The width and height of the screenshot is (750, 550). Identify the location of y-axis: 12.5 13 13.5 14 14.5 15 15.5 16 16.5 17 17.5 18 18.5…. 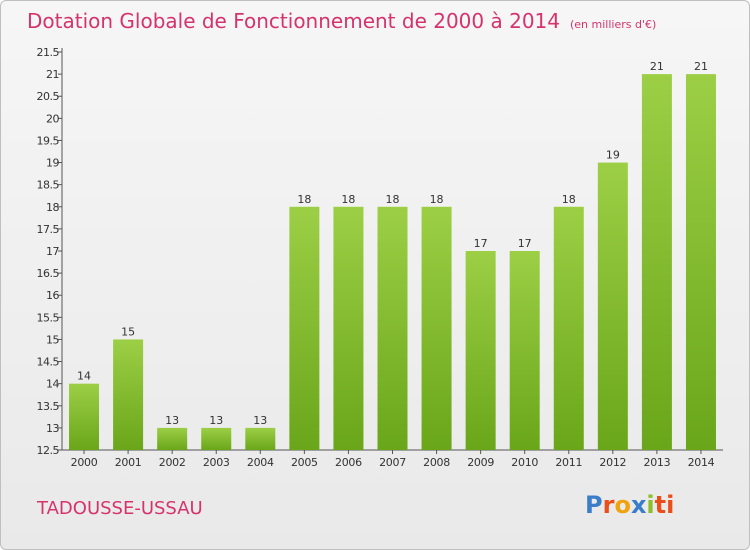
(50, 251).